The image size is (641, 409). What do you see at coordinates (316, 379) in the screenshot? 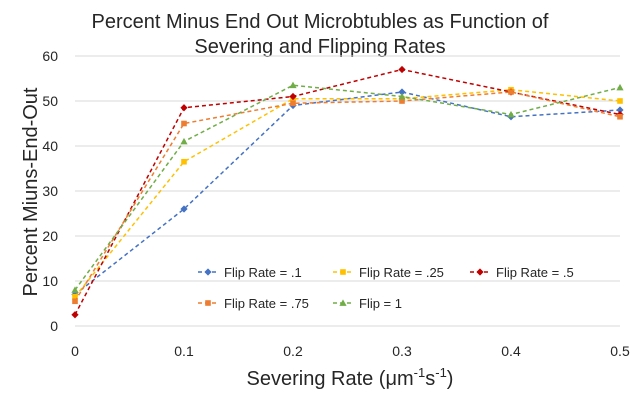
I see `x-axis-label-prefix: Severing Rate (` at bounding box center [316, 379].